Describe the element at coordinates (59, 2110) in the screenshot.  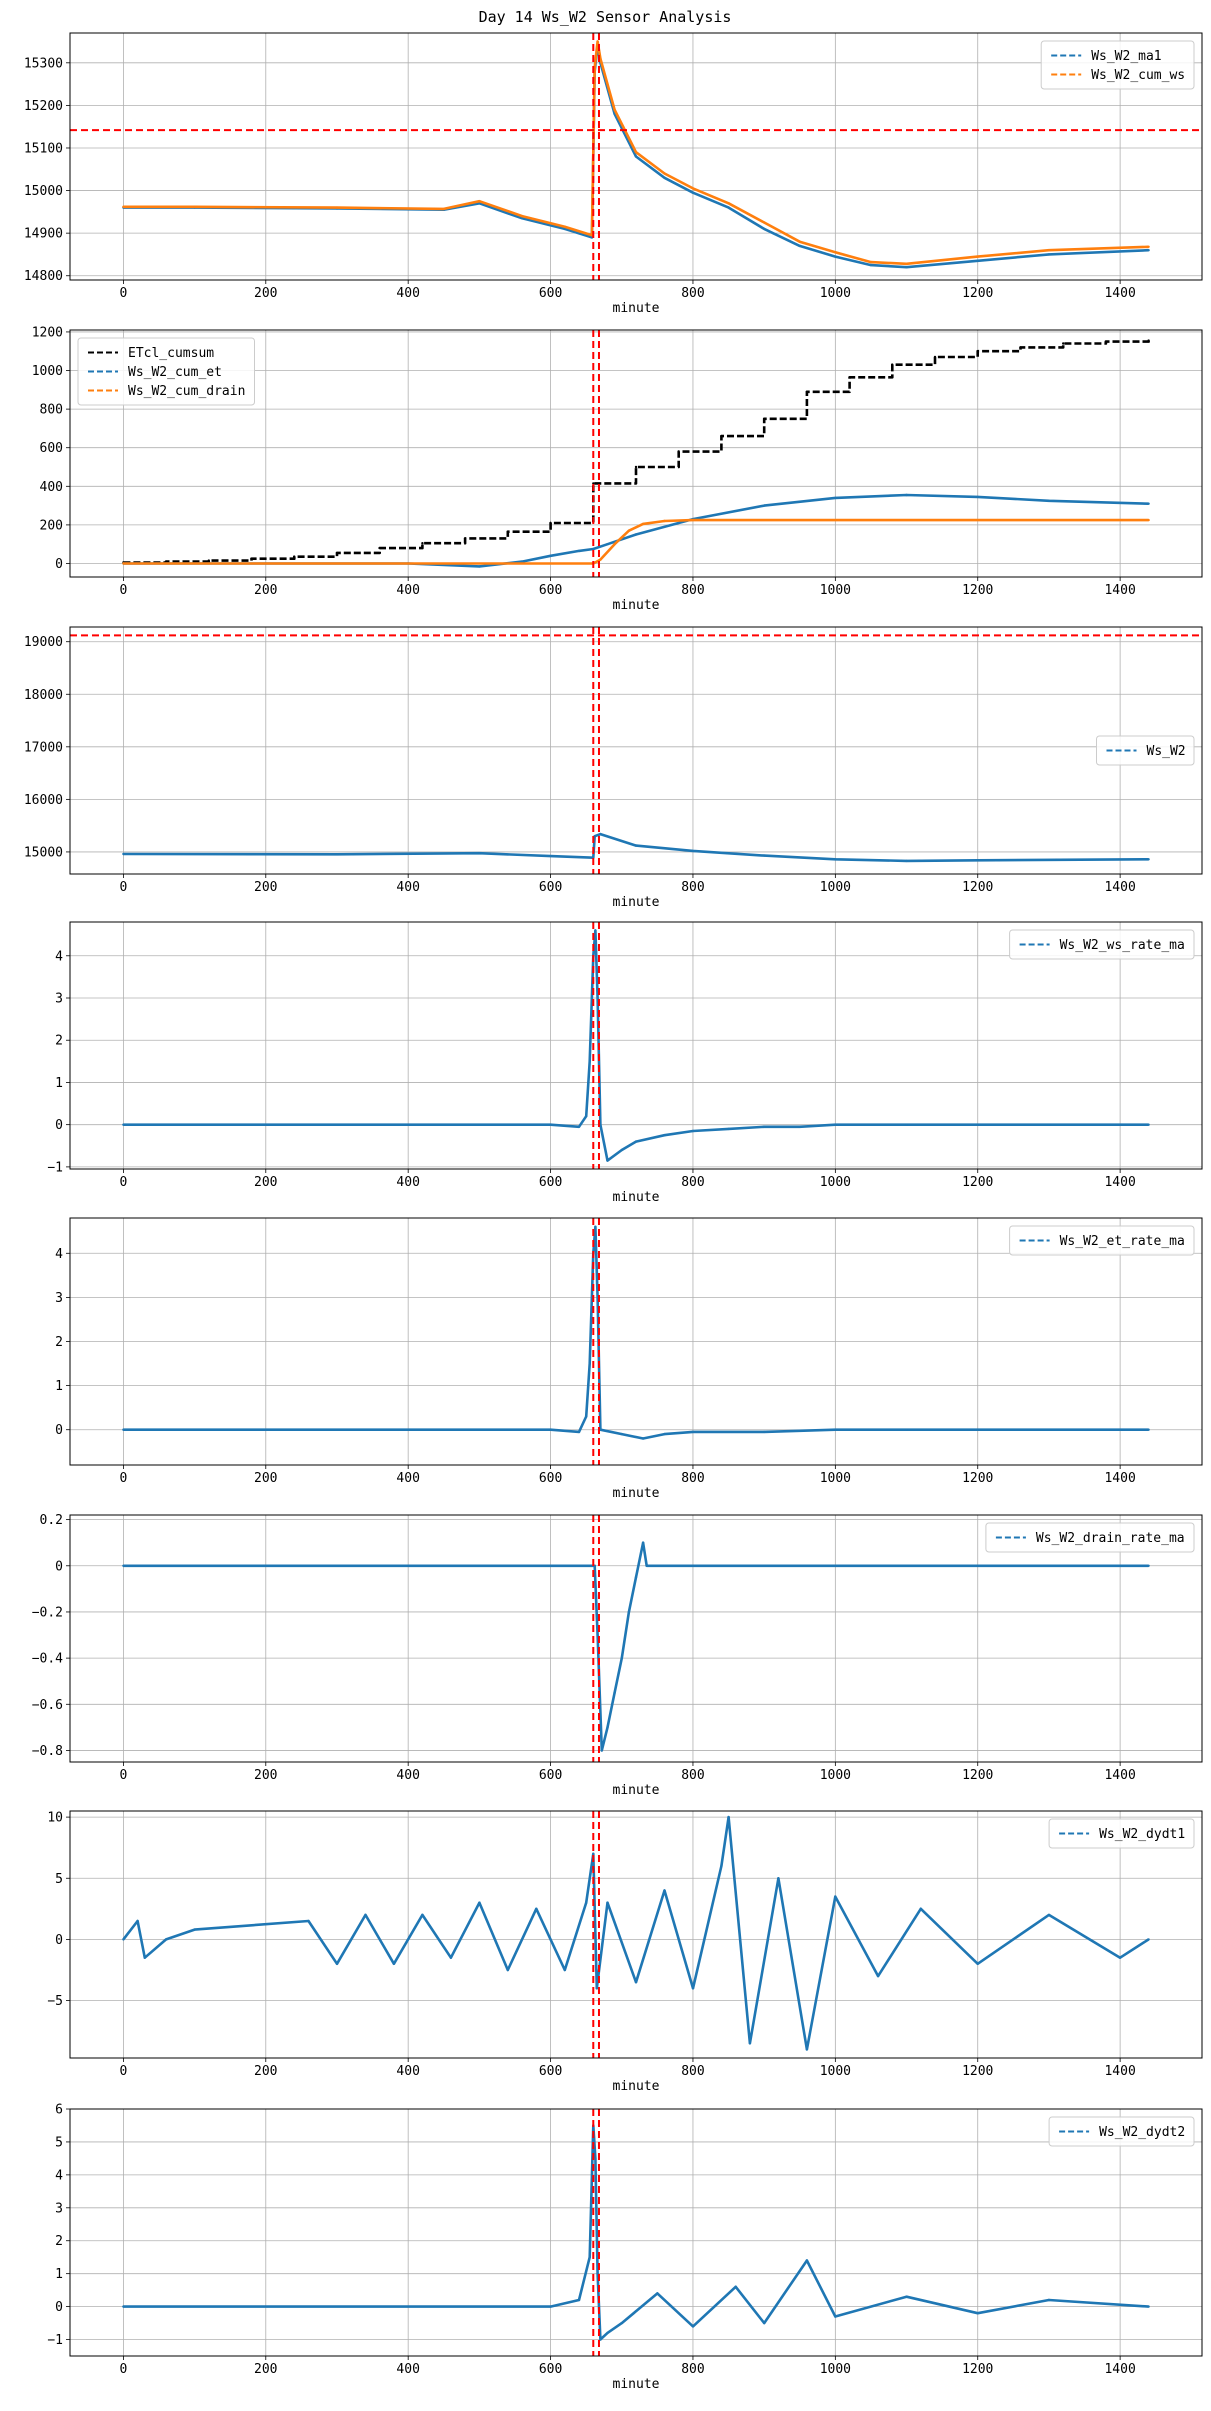
I see `y-tick-label: 6` at that location.